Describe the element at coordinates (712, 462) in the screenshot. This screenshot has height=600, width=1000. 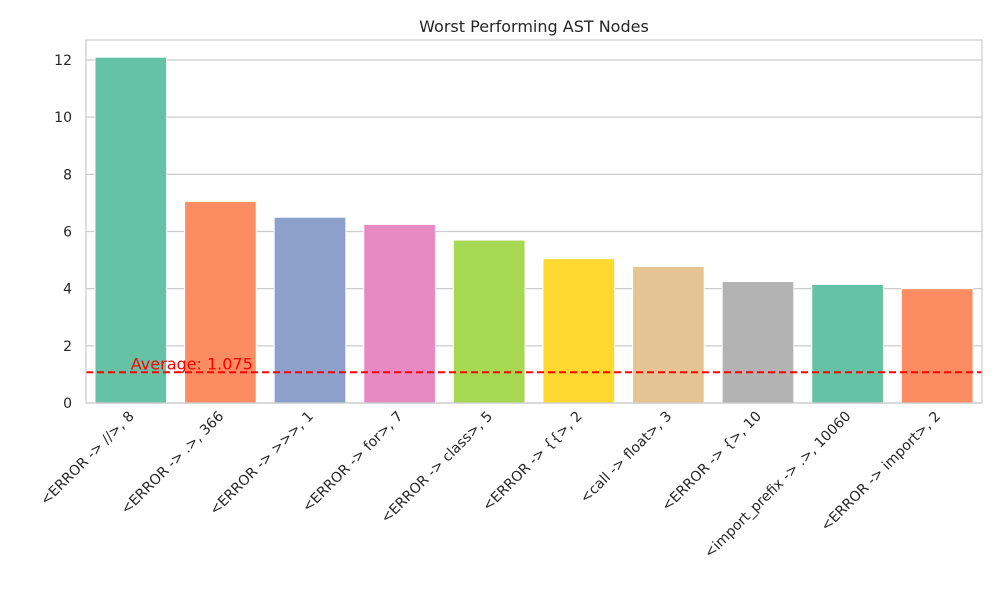
I see `x-tick-label: <ERROR -> {>, 10` at that location.